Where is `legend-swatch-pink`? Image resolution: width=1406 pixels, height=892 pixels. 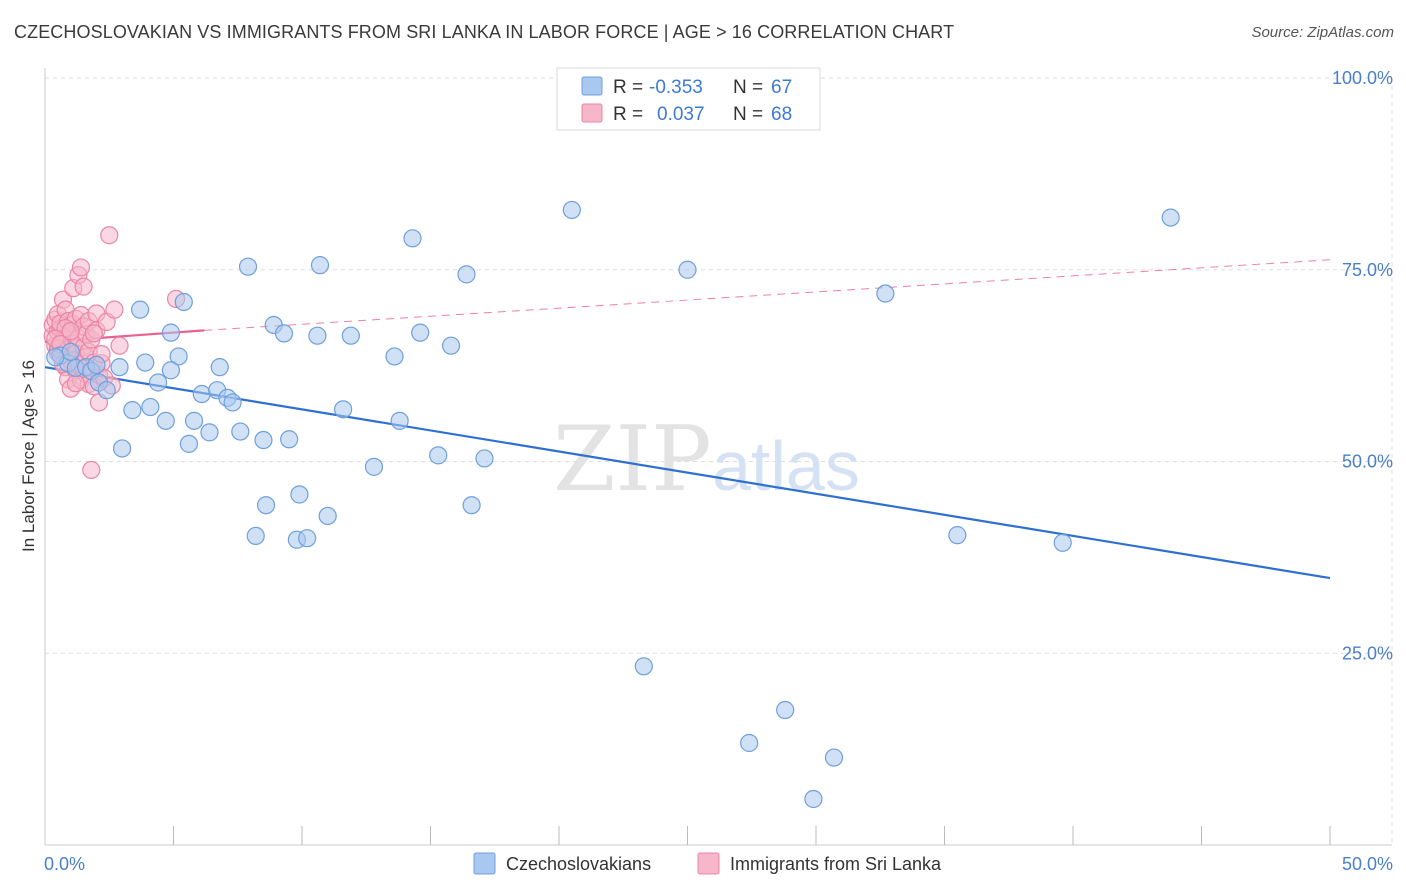
legend-swatch-pink is located at coordinates (592, 113).